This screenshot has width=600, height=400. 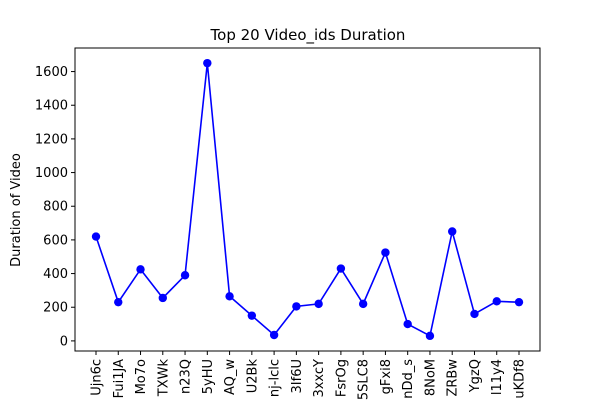 What do you see at coordinates (51, 173) in the screenshot?
I see `y-tick-label: 1000` at bounding box center [51, 173].